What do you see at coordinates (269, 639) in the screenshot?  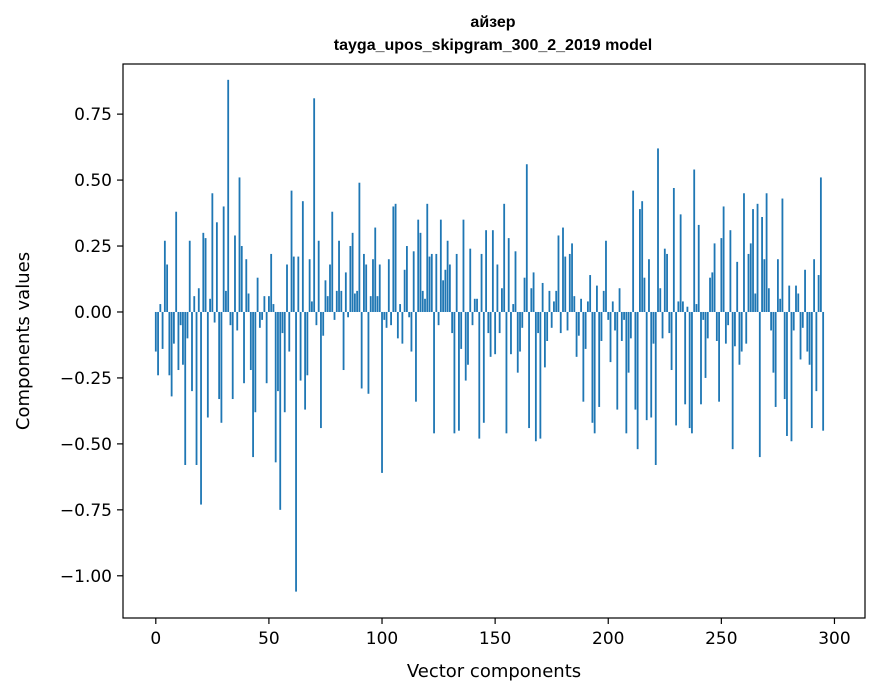 I see `x-tick-label: 50` at bounding box center [269, 639].